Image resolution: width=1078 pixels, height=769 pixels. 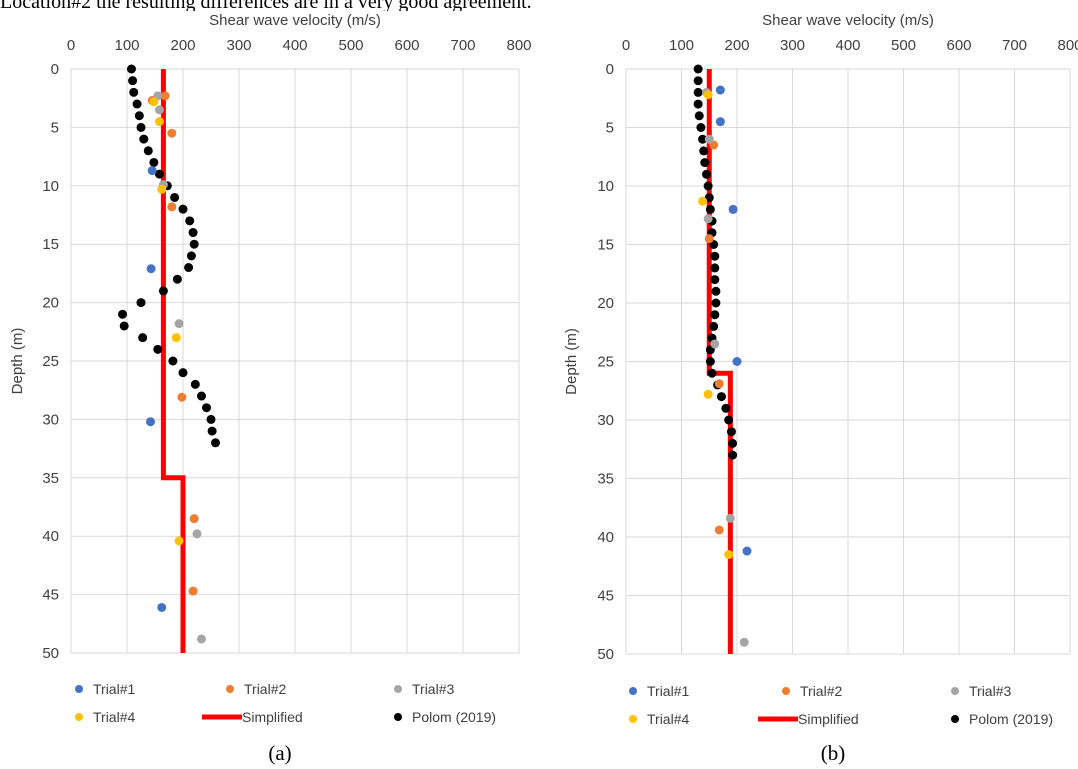 What do you see at coordinates (295, 20) in the screenshot?
I see `x-axis-title: Shear wave velocity (m/s)` at bounding box center [295, 20].